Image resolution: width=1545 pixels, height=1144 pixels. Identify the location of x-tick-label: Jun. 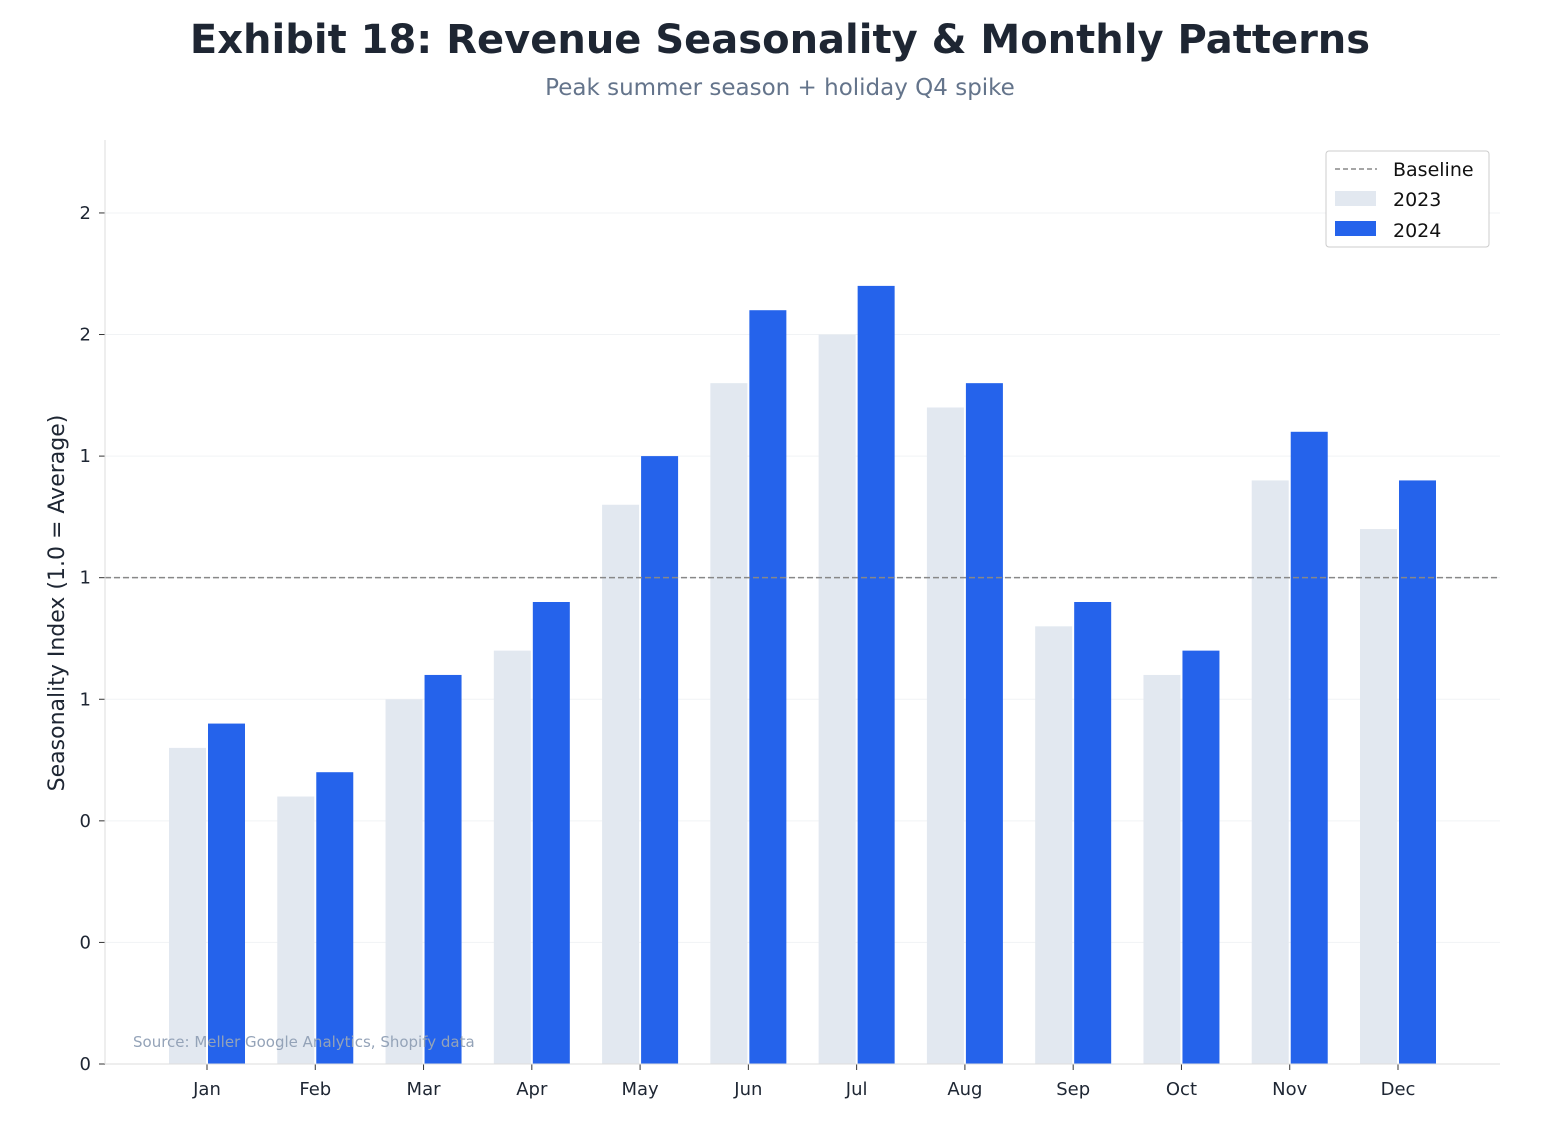
(747, 1089).